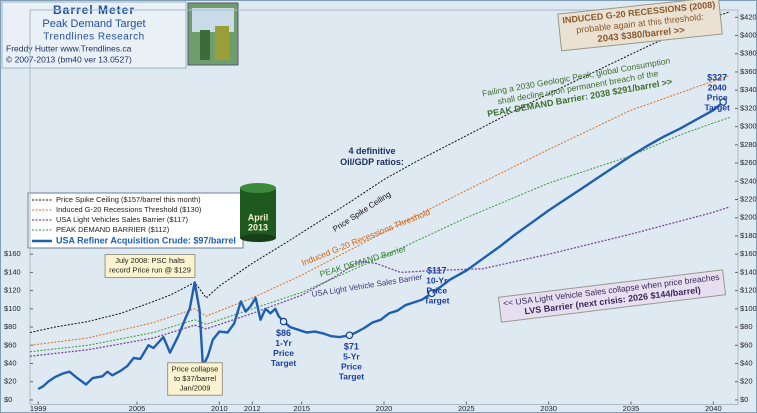 This screenshot has height=413, width=757. What do you see at coordinates (351, 347) in the screenshot?
I see `target-label: $71` at bounding box center [351, 347].